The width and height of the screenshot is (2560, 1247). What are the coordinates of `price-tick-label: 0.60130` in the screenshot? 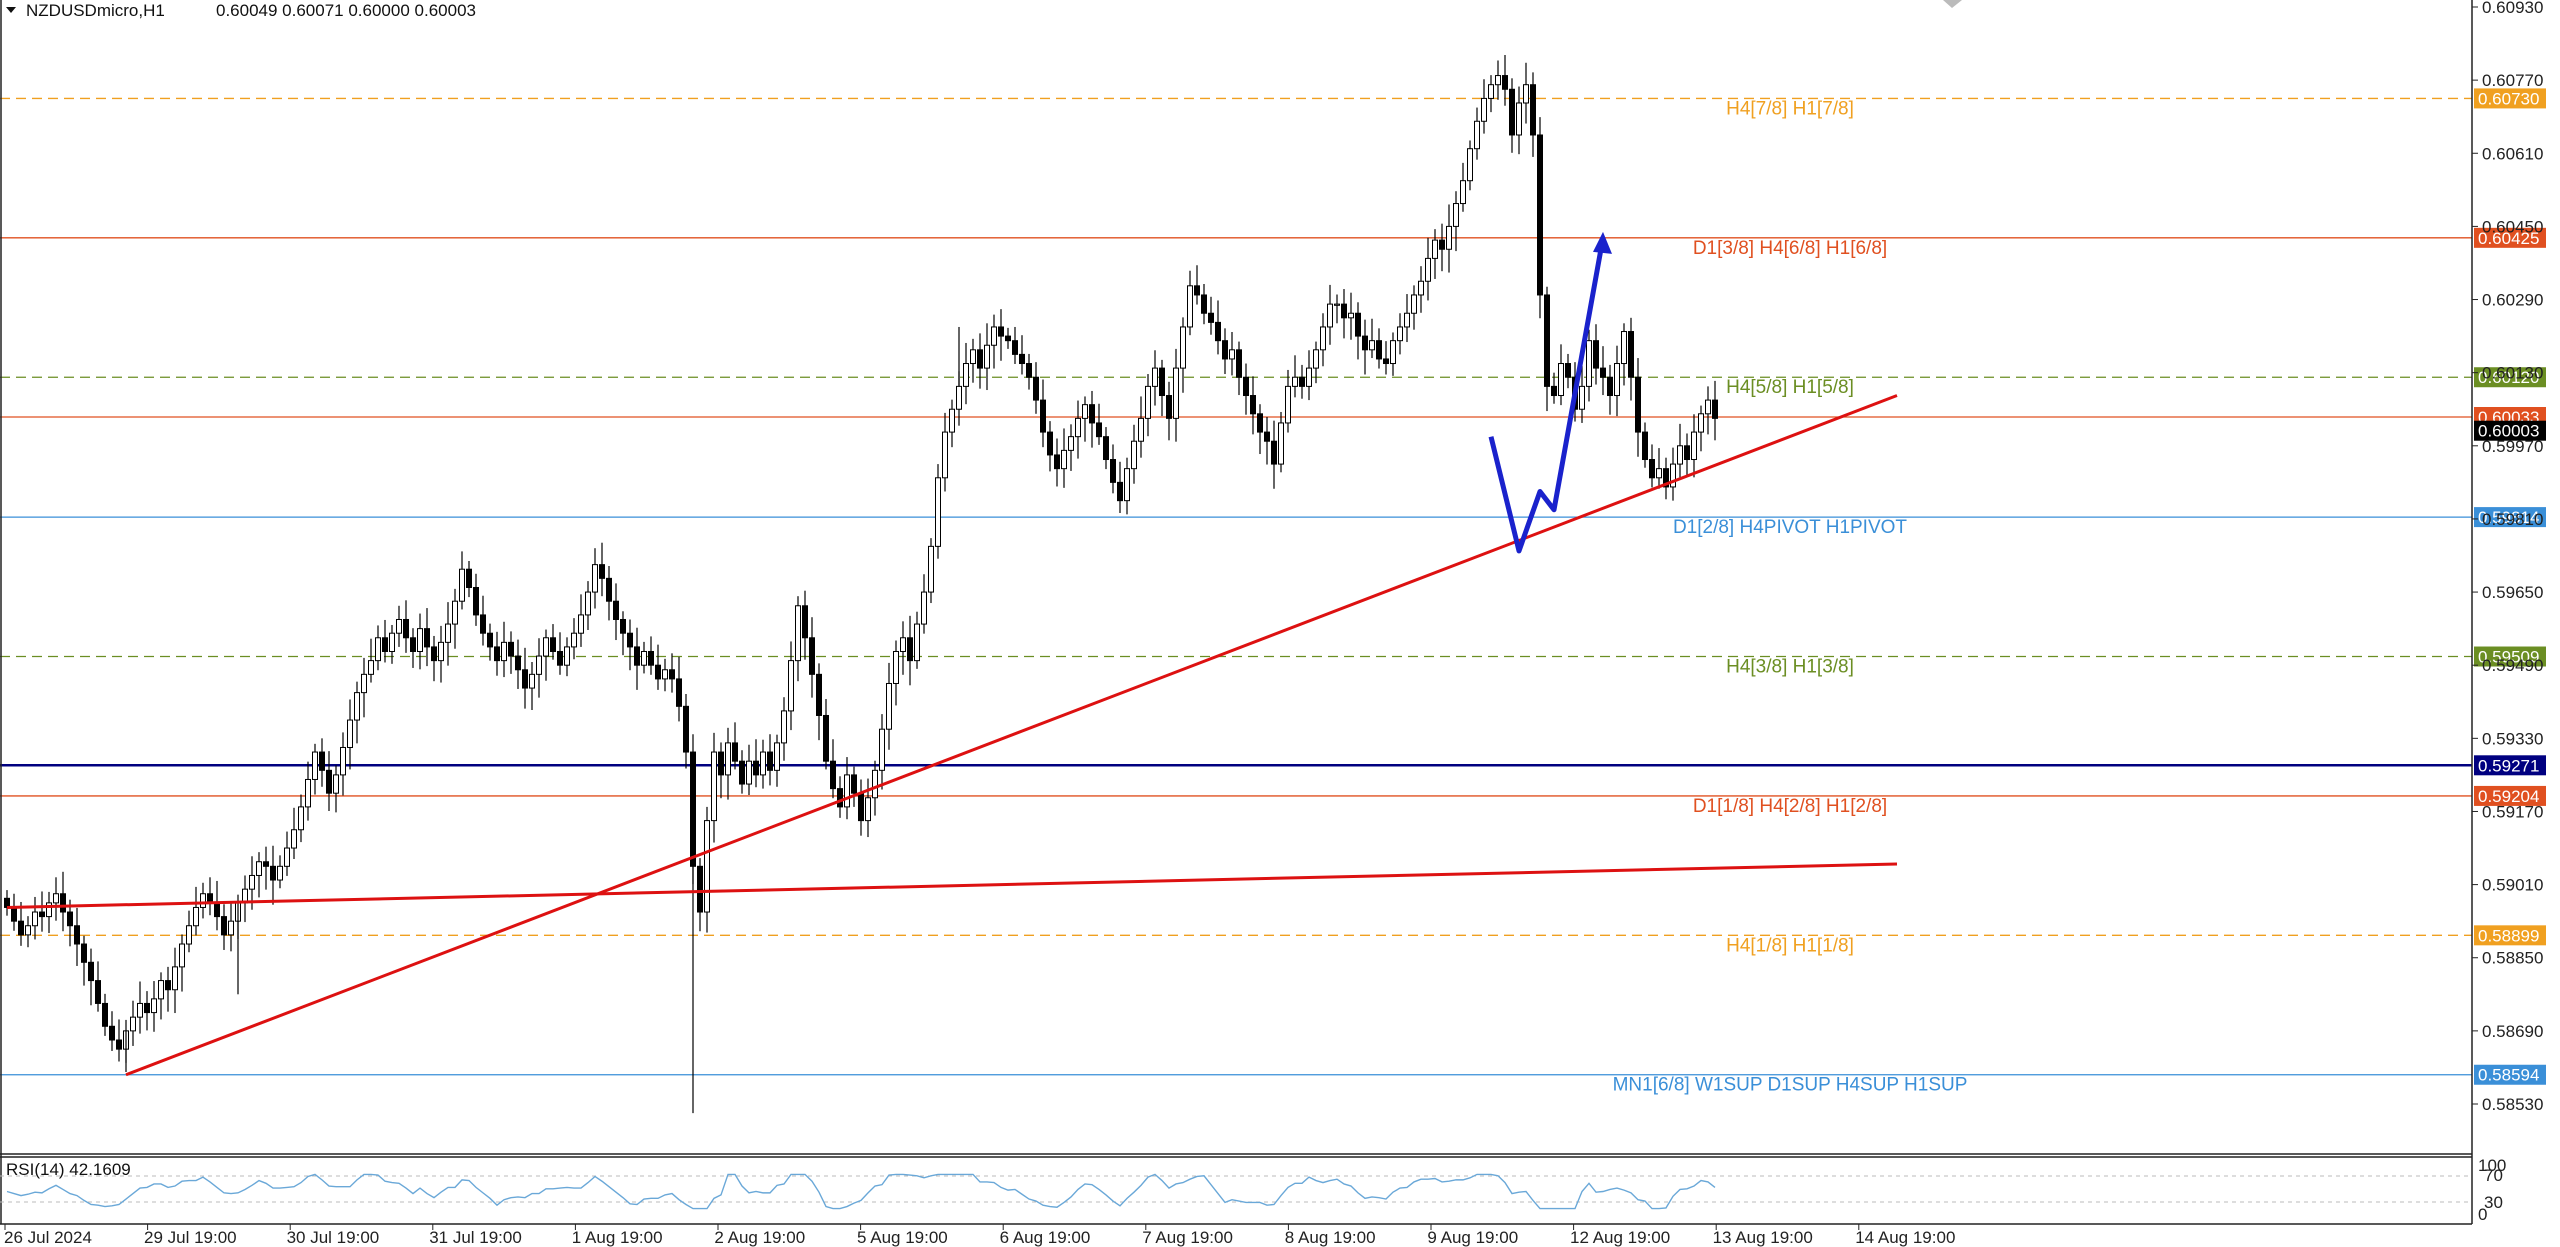 It's located at (2512, 373).